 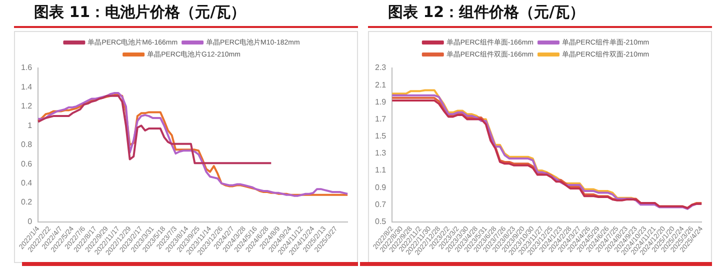 I want to click on y-tick-label: 0.6, so click(x=26, y=163).